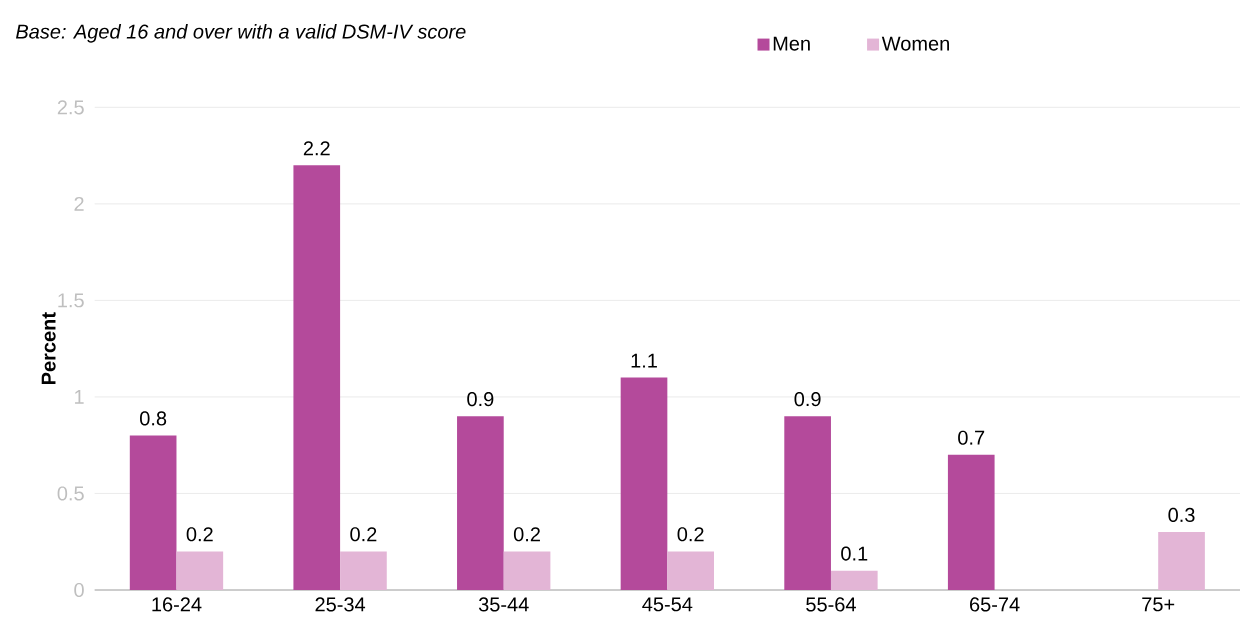 This screenshot has width=1246, height=632. What do you see at coordinates (71, 300) in the screenshot?
I see `y-tick-label: 1.5` at bounding box center [71, 300].